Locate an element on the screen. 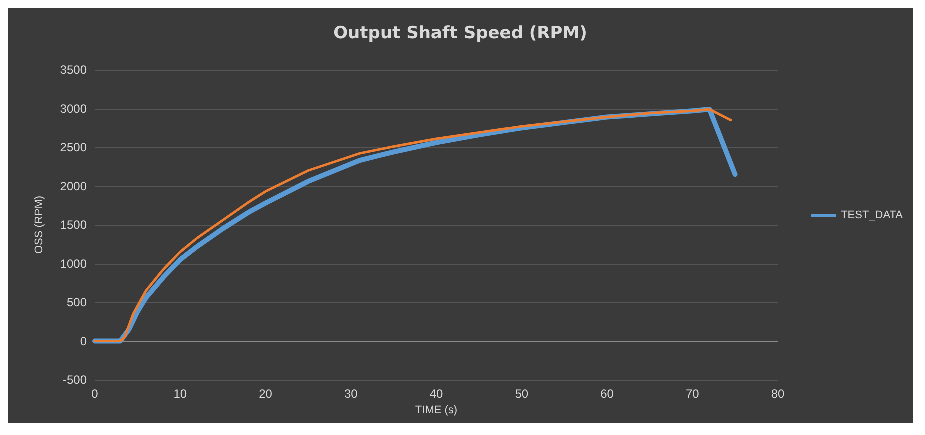  x-axis-title: TIME (s) is located at coordinates (436, 410).